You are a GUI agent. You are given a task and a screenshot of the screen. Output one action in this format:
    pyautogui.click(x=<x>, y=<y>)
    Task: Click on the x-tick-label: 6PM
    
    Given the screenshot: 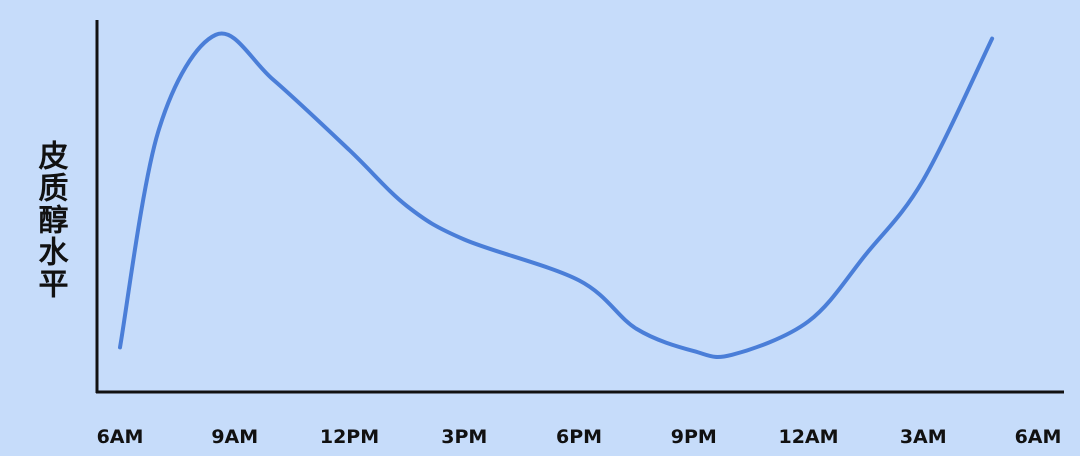 What is the action you would take?
    pyautogui.click(x=579, y=437)
    